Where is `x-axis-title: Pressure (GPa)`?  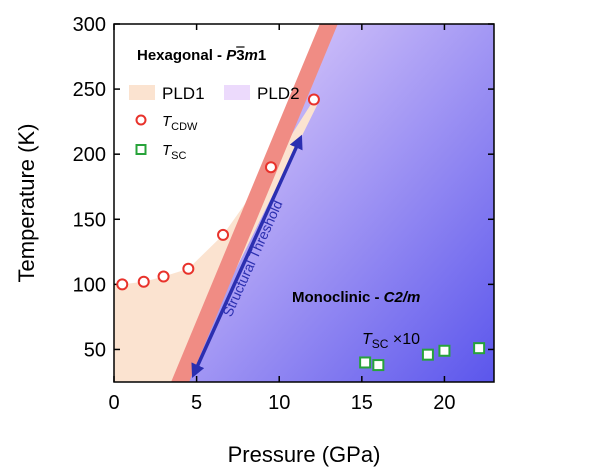 x-axis-title: Pressure (GPa) is located at coordinates (304, 454).